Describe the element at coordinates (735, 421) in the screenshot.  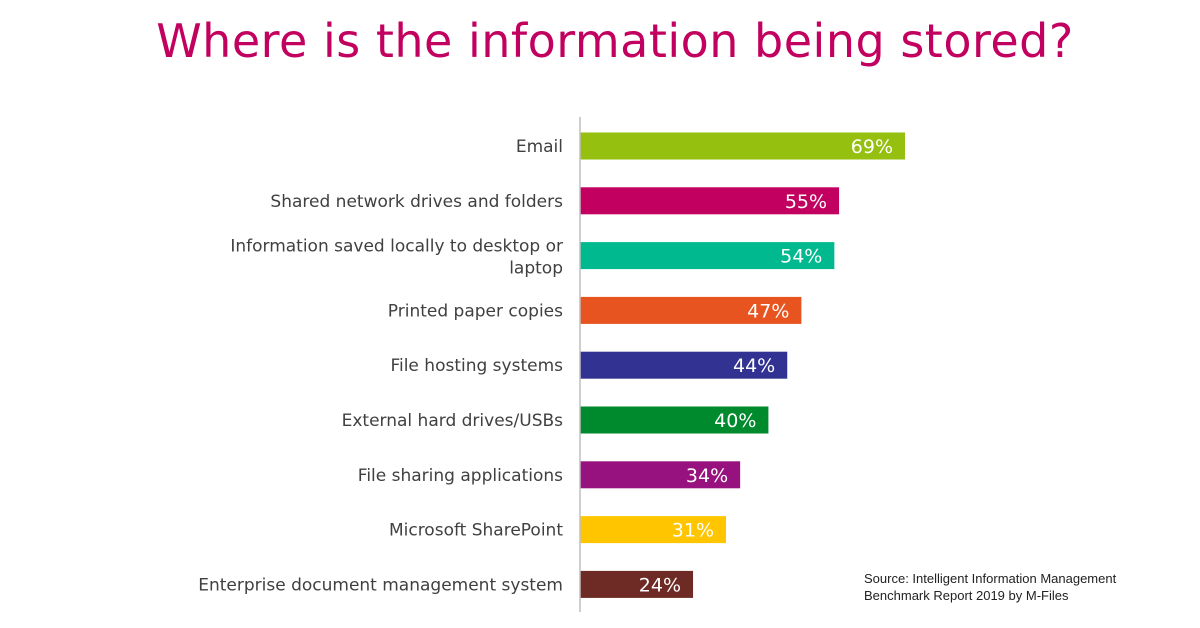
I see `data-label: 40%` at that location.